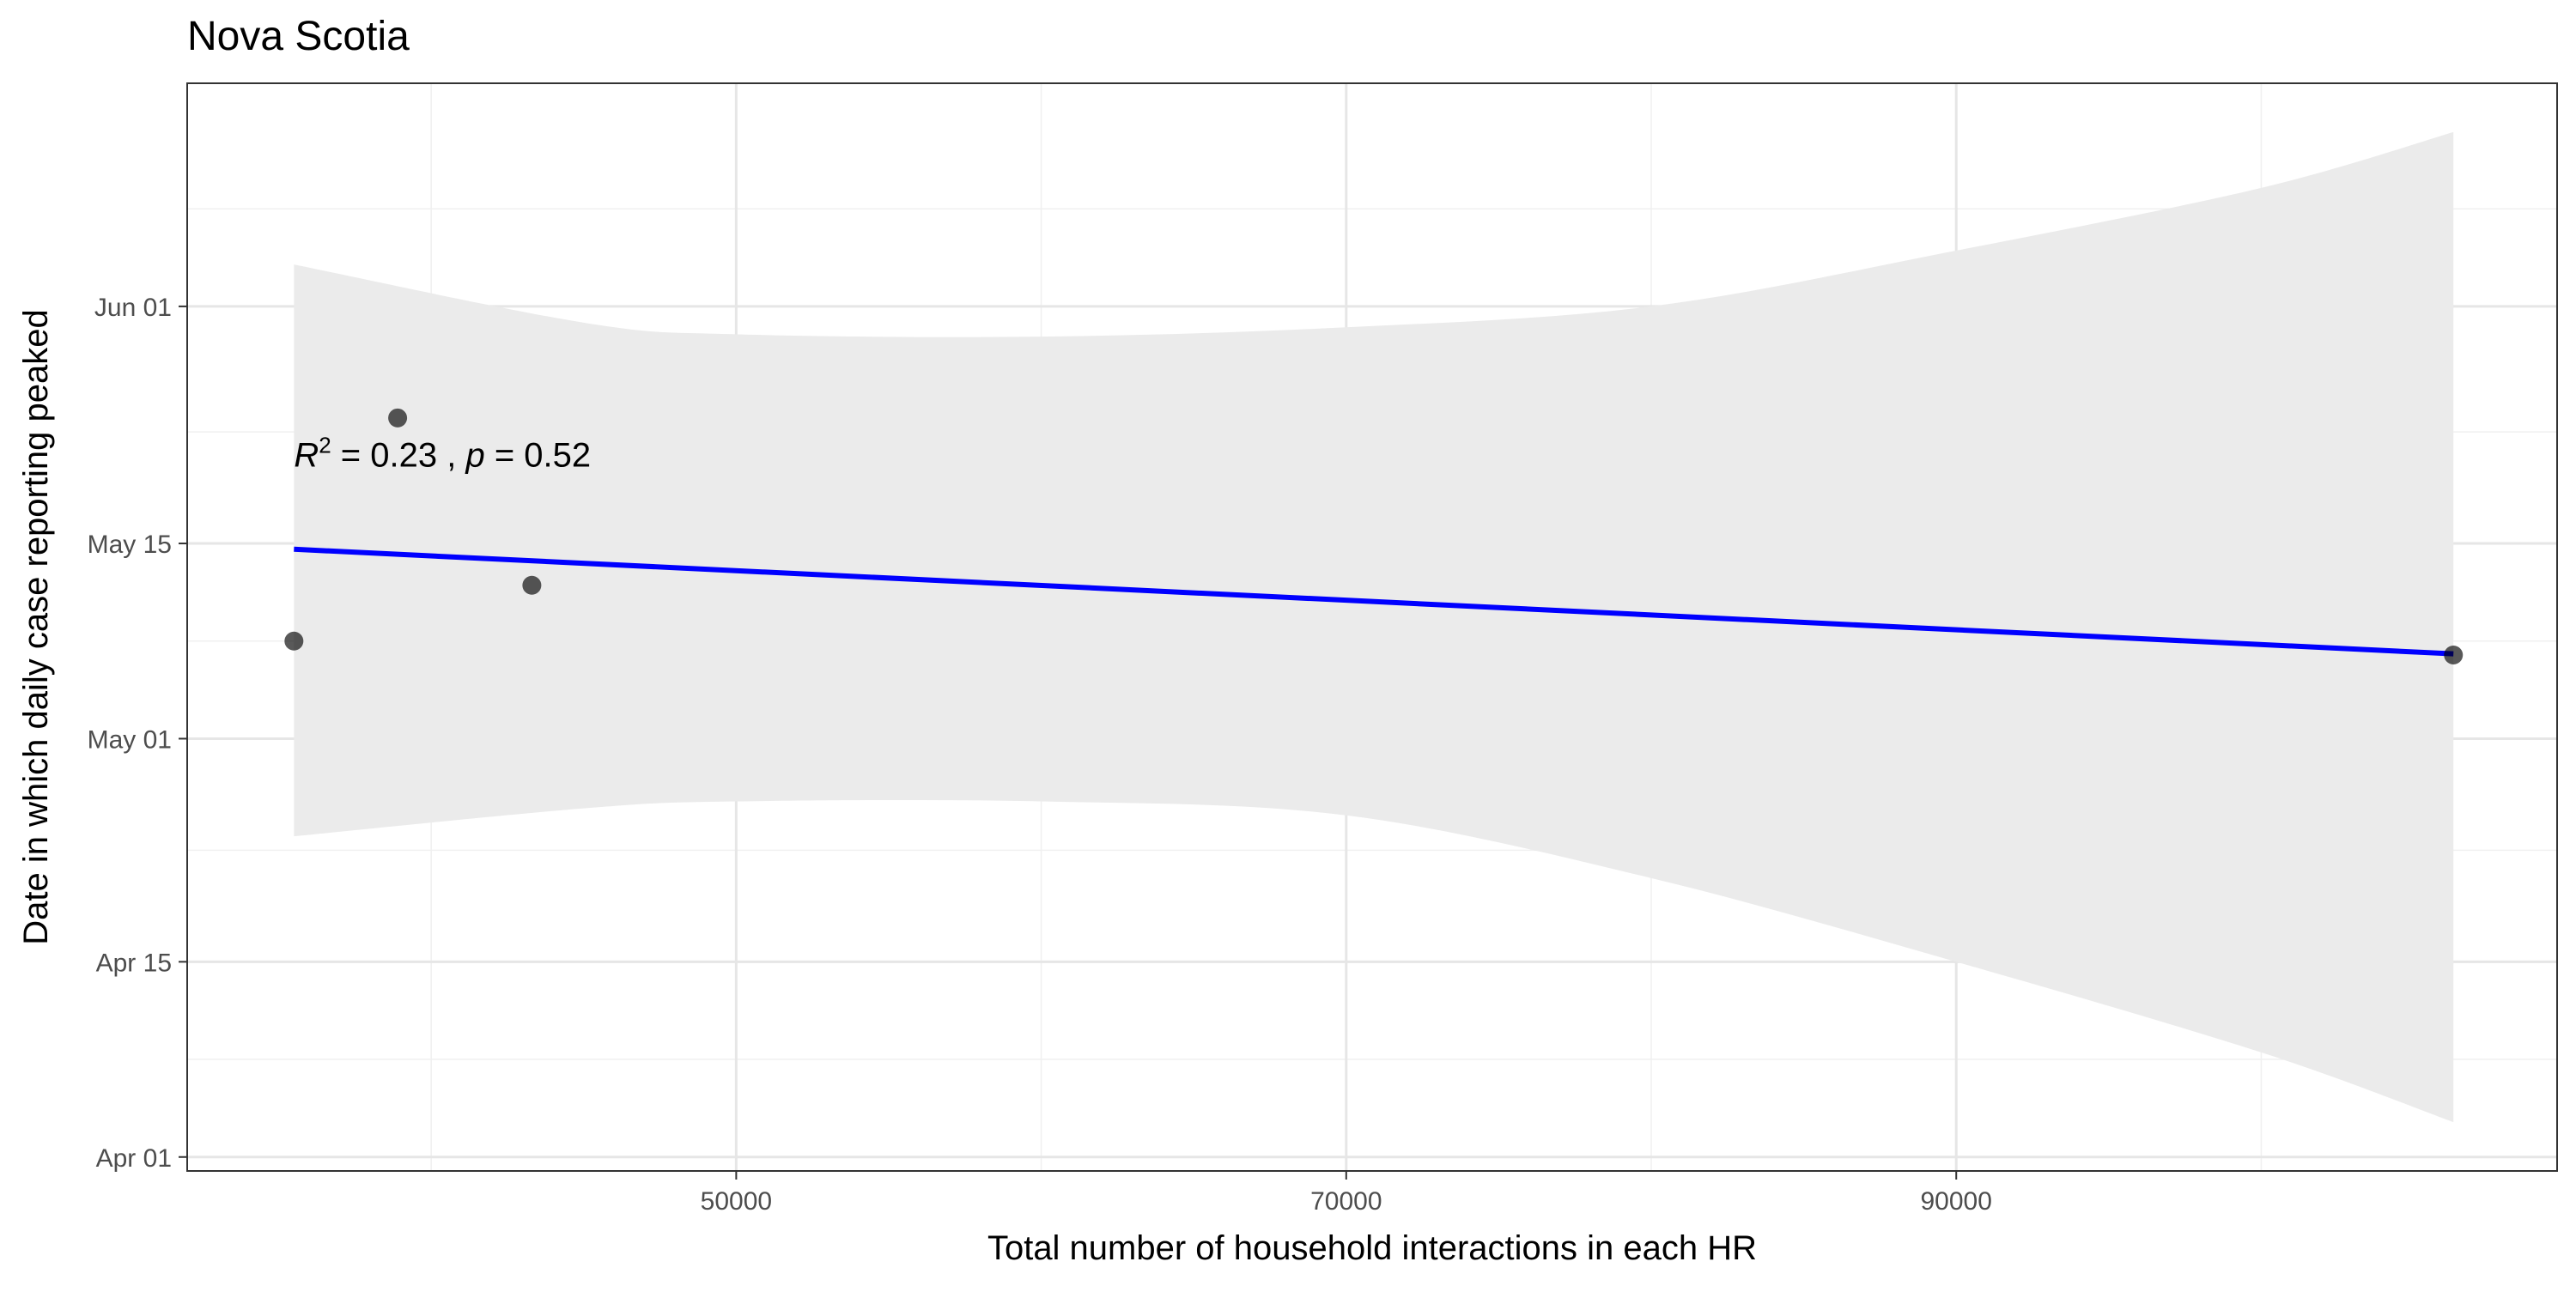  What do you see at coordinates (1956, 1201) in the screenshot?
I see `x-tick-label: 90000` at bounding box center [1956, 1201].